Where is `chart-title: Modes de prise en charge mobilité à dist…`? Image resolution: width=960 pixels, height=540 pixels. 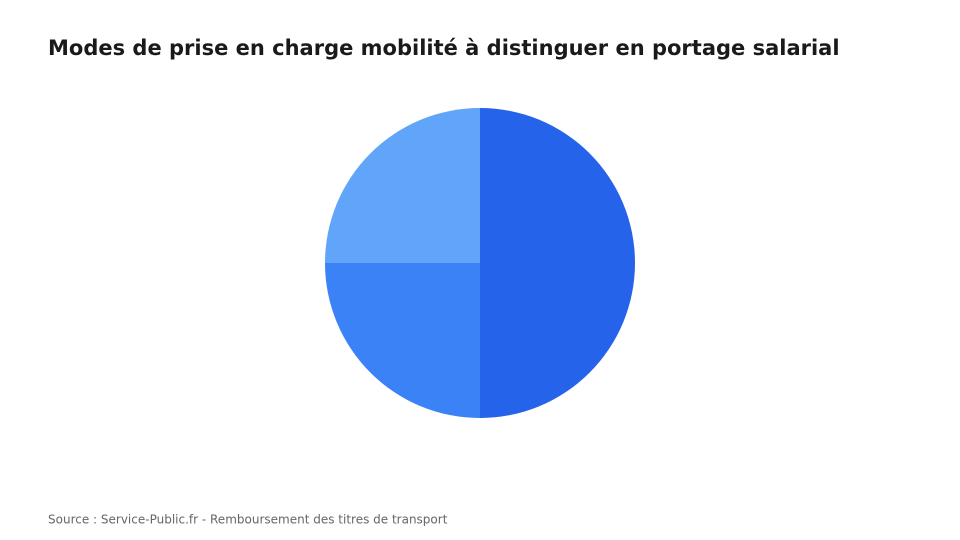
chart-title: Modes de prise en charge mobilité à dist… is located at coordinates (444, 48).